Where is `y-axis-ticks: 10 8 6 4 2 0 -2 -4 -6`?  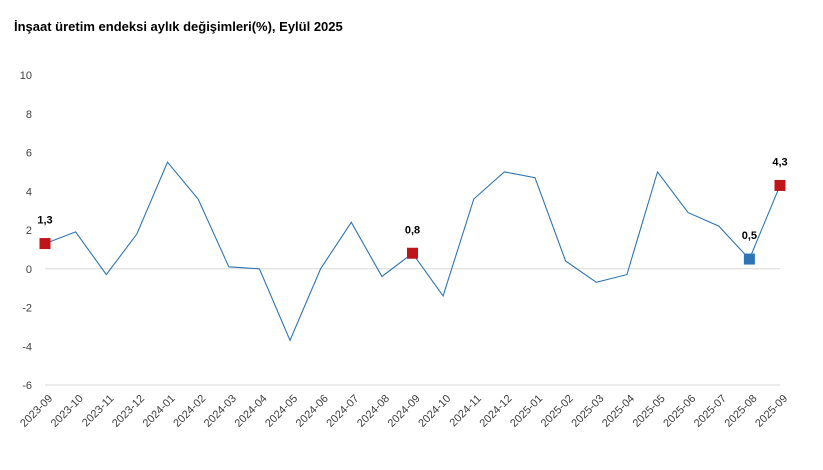
y-axis-ticks: 10 8 6 4 2 0 -2 -4 -6 is located at coordinates (26, 231).